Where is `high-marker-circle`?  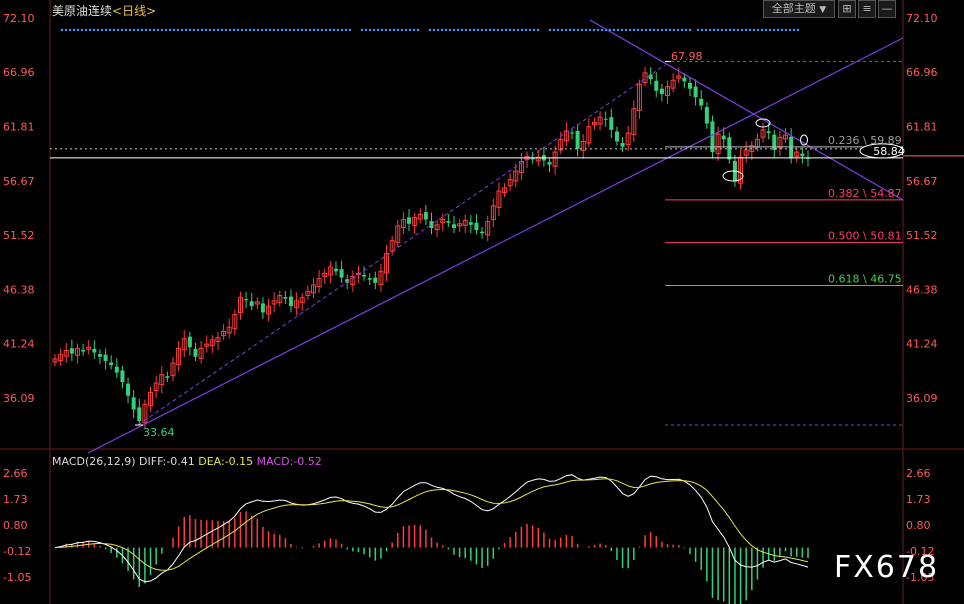
high-marker-circle is located at coordinates (763, 123).